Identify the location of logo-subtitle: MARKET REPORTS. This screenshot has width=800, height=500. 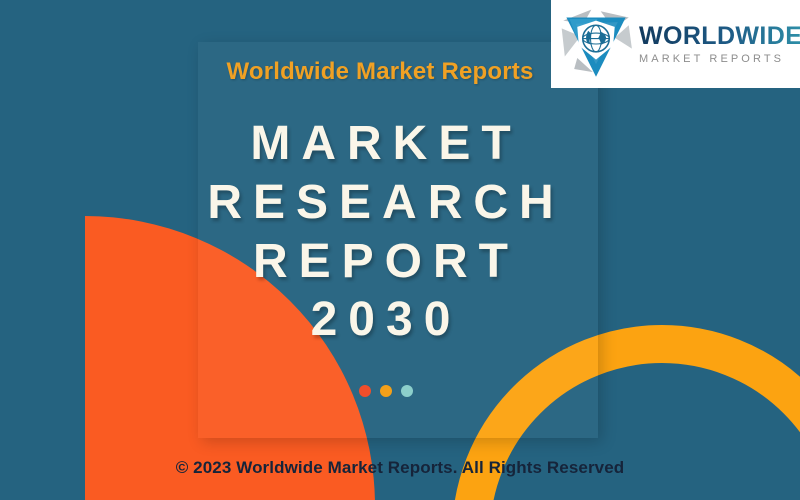
(712, 58).